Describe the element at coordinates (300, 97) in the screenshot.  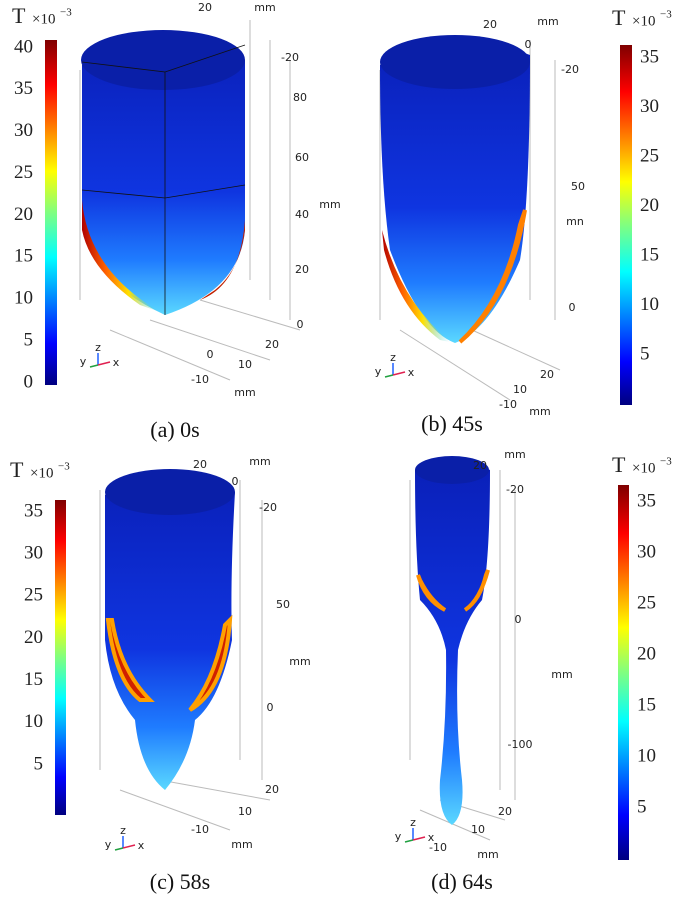
I see `axis-label: 80` at that location.